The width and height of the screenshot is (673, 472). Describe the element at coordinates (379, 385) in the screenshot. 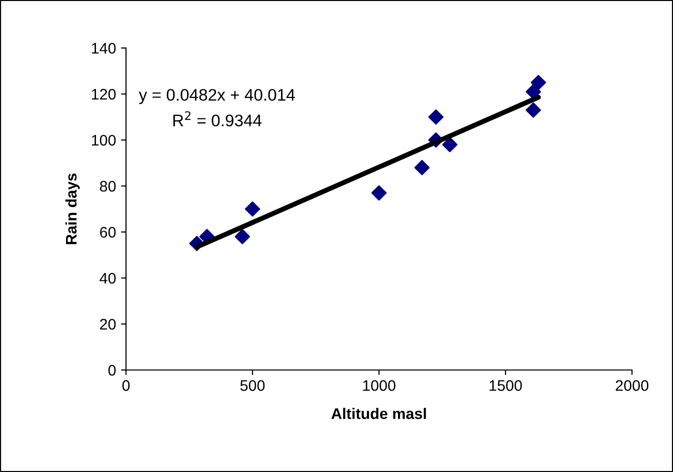

I see `x-tick-label: 1000` at that location.